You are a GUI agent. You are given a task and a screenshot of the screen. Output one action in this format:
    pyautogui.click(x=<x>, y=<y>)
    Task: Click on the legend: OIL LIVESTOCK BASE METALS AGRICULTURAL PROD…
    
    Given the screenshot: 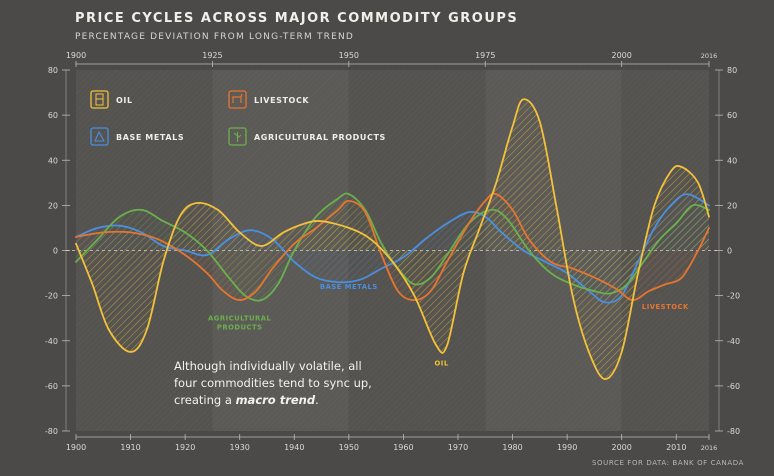 What is the action you would take?
    pyautogui.click(x=238, y=118)
    